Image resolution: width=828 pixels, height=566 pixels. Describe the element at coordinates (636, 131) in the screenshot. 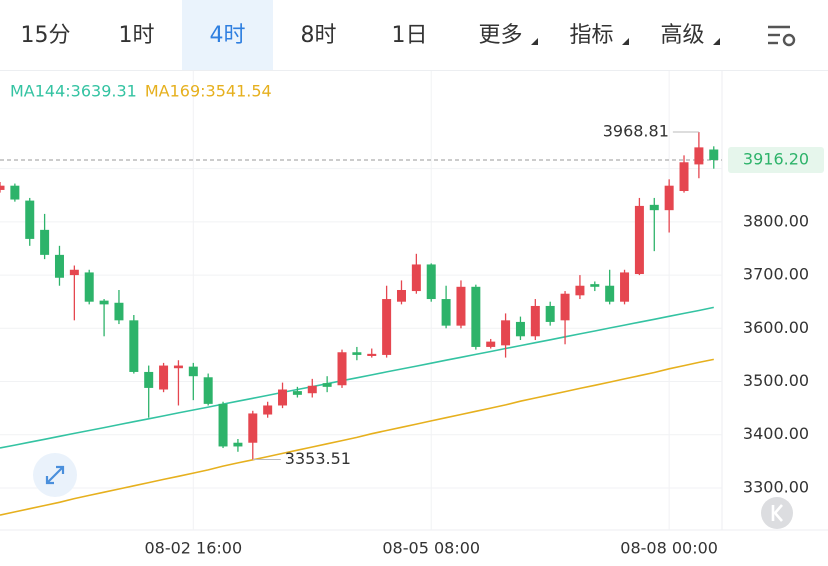

I see `high-label: 3968.81` at that location.